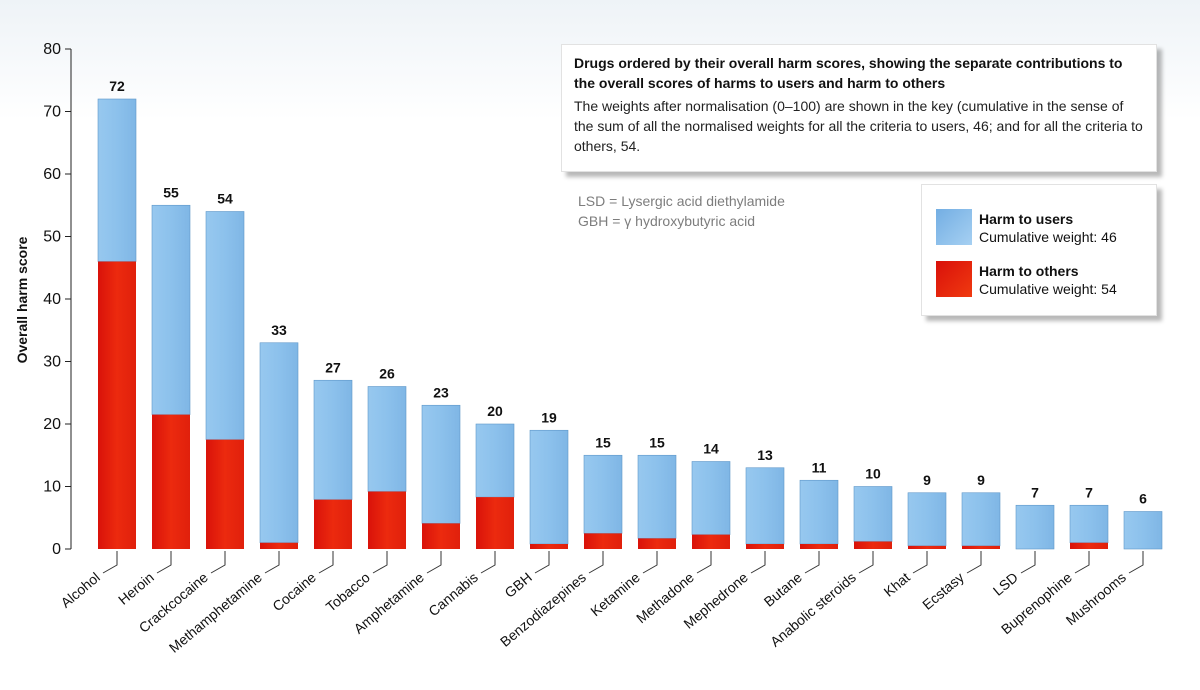 The image size is (1200, 690). Describe the element at coordinates (453, 594) in the screenshot. I see `x-tick-label-cannabis: Cannabis` at that location.